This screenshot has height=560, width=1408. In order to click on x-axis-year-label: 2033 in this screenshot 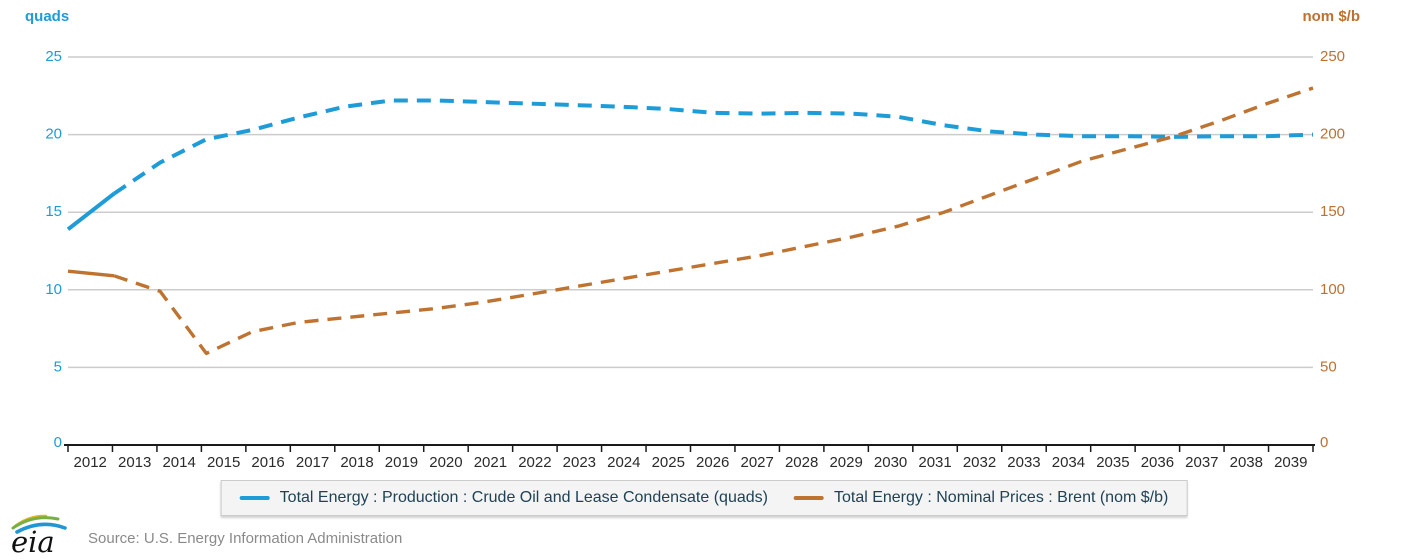, I will do `click(1023, 462)`.